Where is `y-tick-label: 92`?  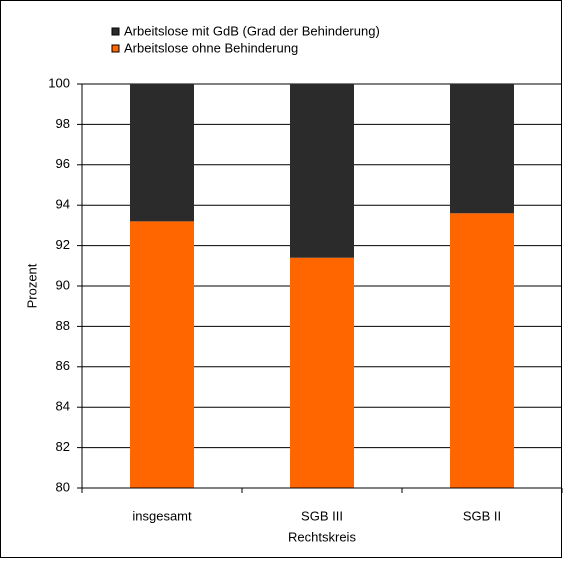 y-tick-label: 92 is located at coordinates (63, 244).